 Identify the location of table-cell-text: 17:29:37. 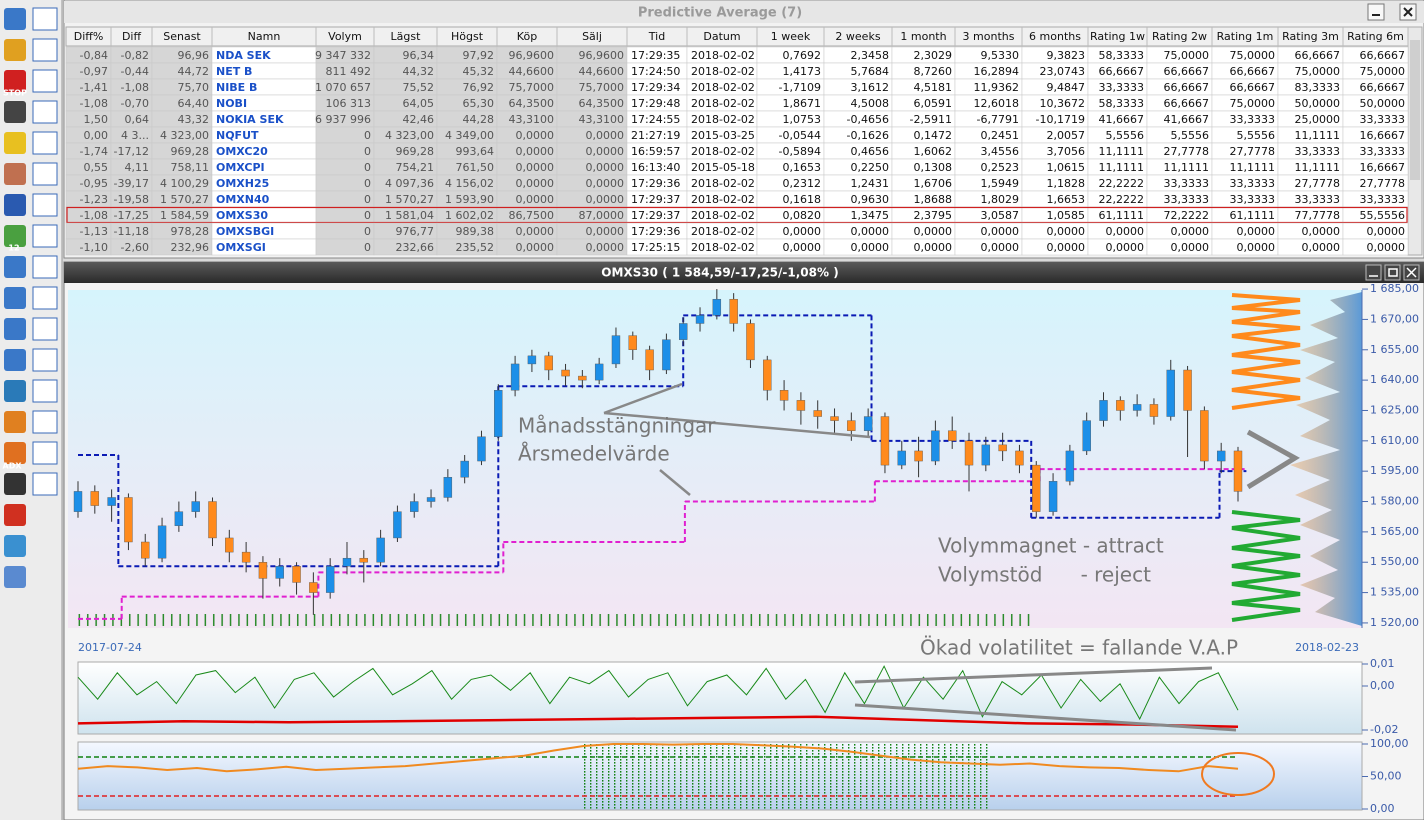
(655, 199).